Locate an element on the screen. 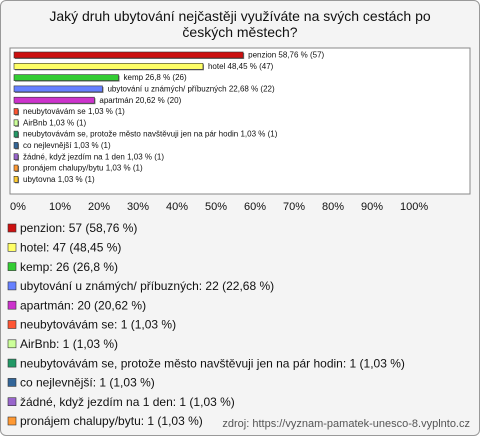 The width and height of the screenshot is (480, 436). bar-label: penzion 58,76 % (57) is located at coordinates (286, 55).